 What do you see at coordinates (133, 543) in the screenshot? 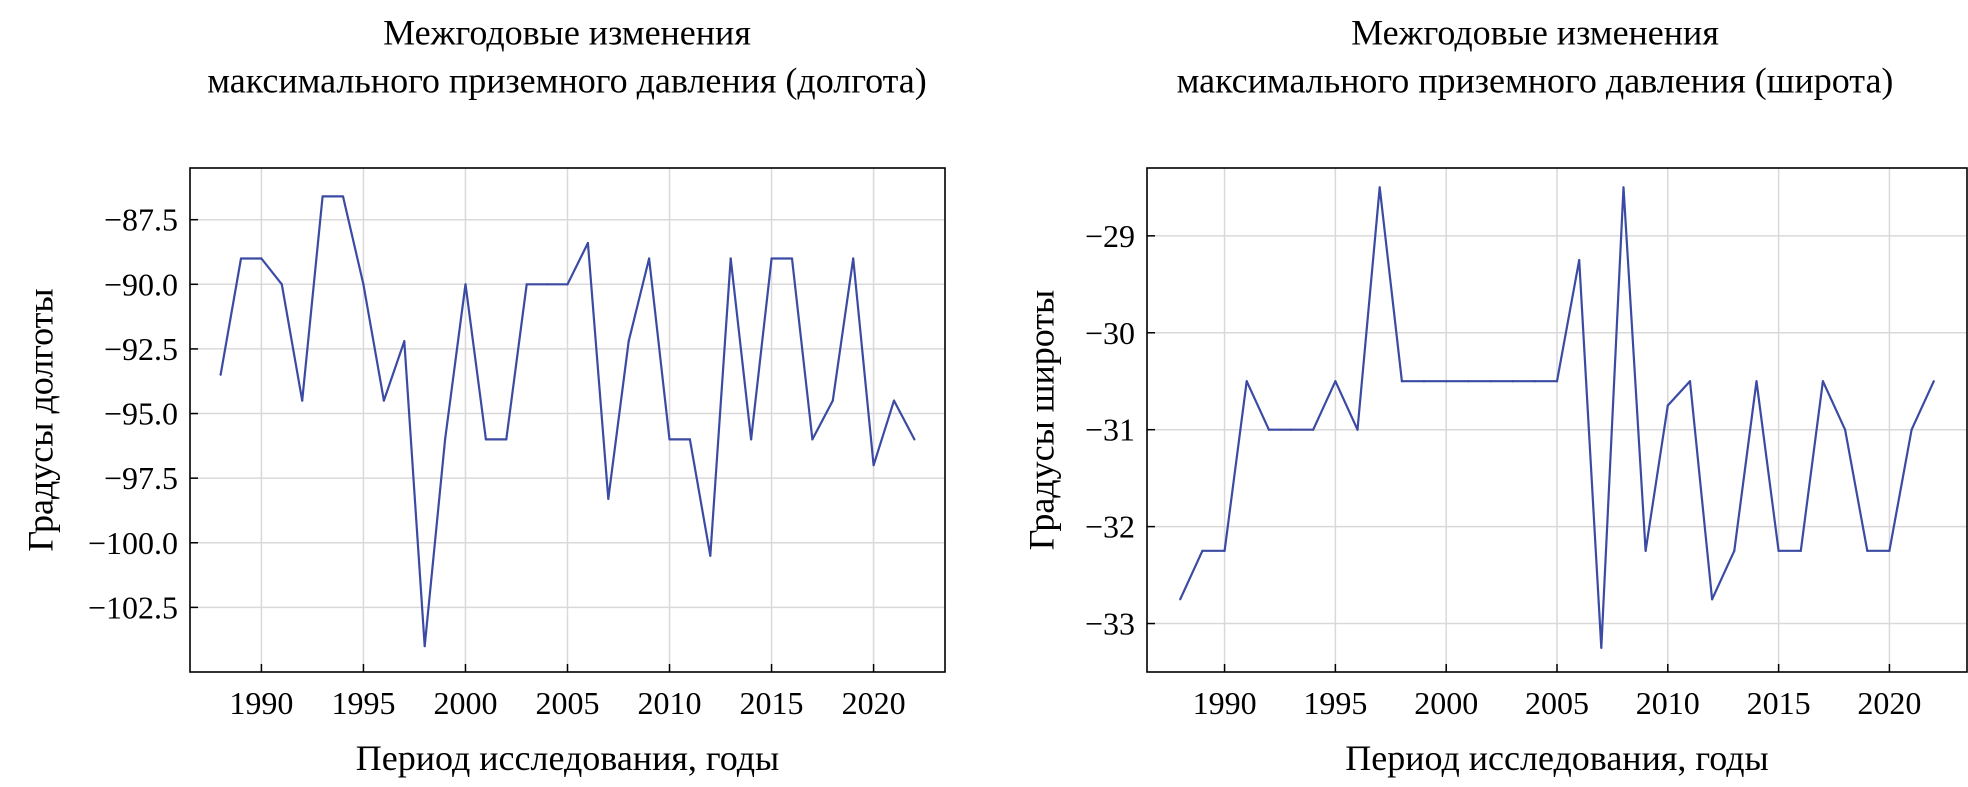
I see `y-tick-label: −100.0` at bounding box center [133, 543].